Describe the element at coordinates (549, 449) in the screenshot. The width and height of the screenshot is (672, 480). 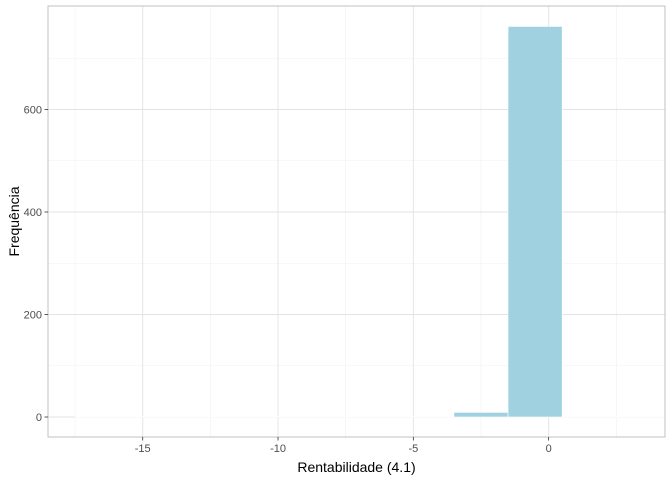
I see `x-tick-label-3: 0` at that location.